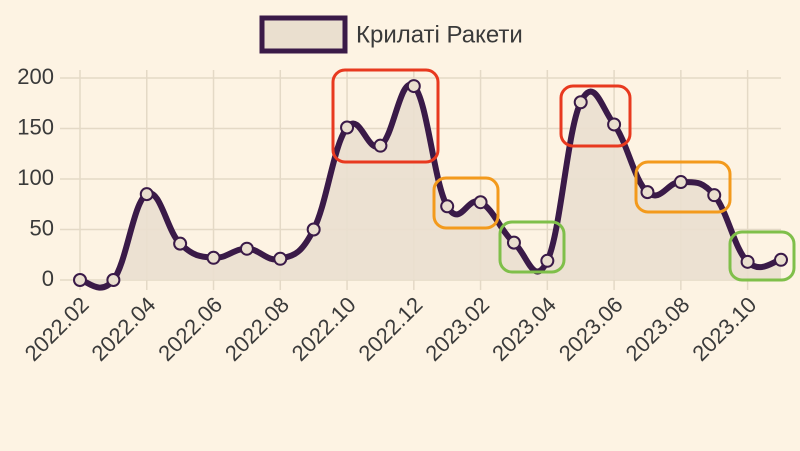  I want to click on y-tick-label: 50, so click(42, 227).